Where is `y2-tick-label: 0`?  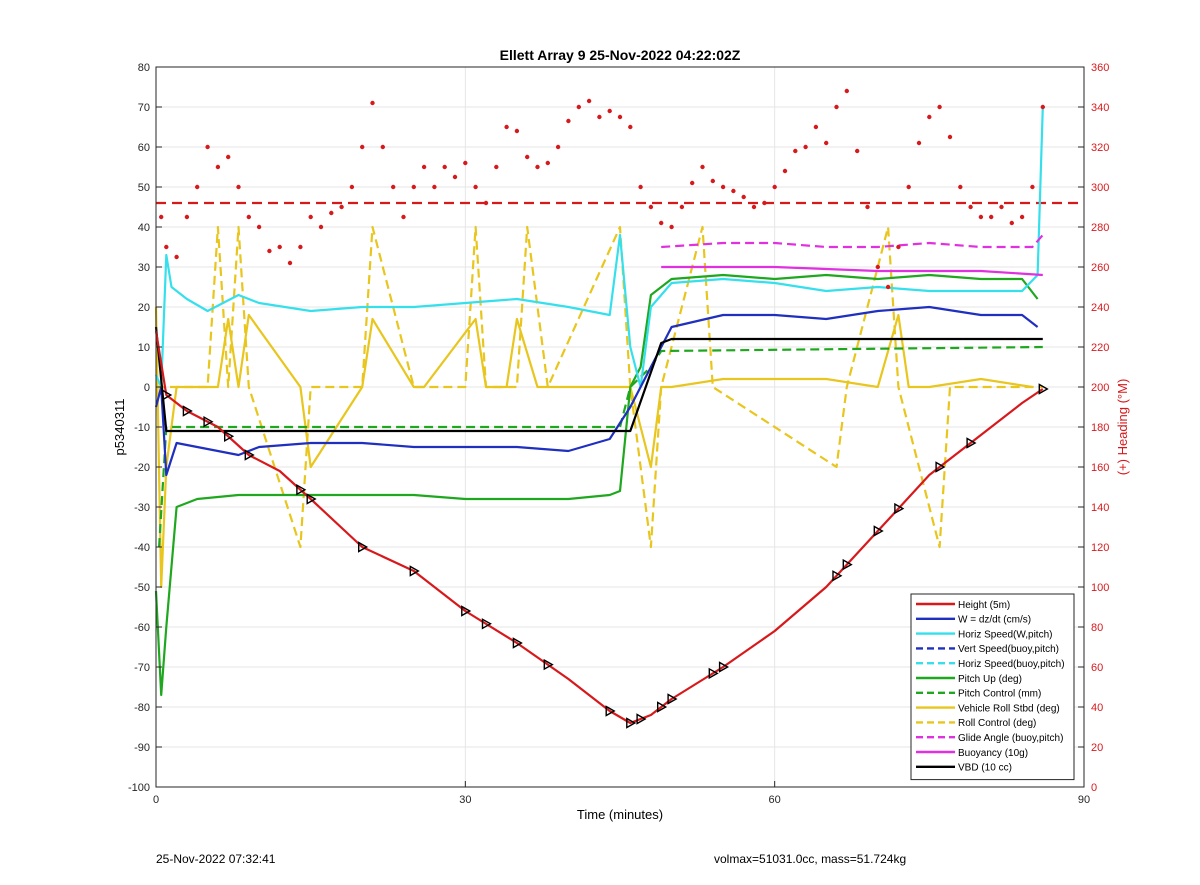
y2-tick-label: 0 is located at coordinates (1094, 788).